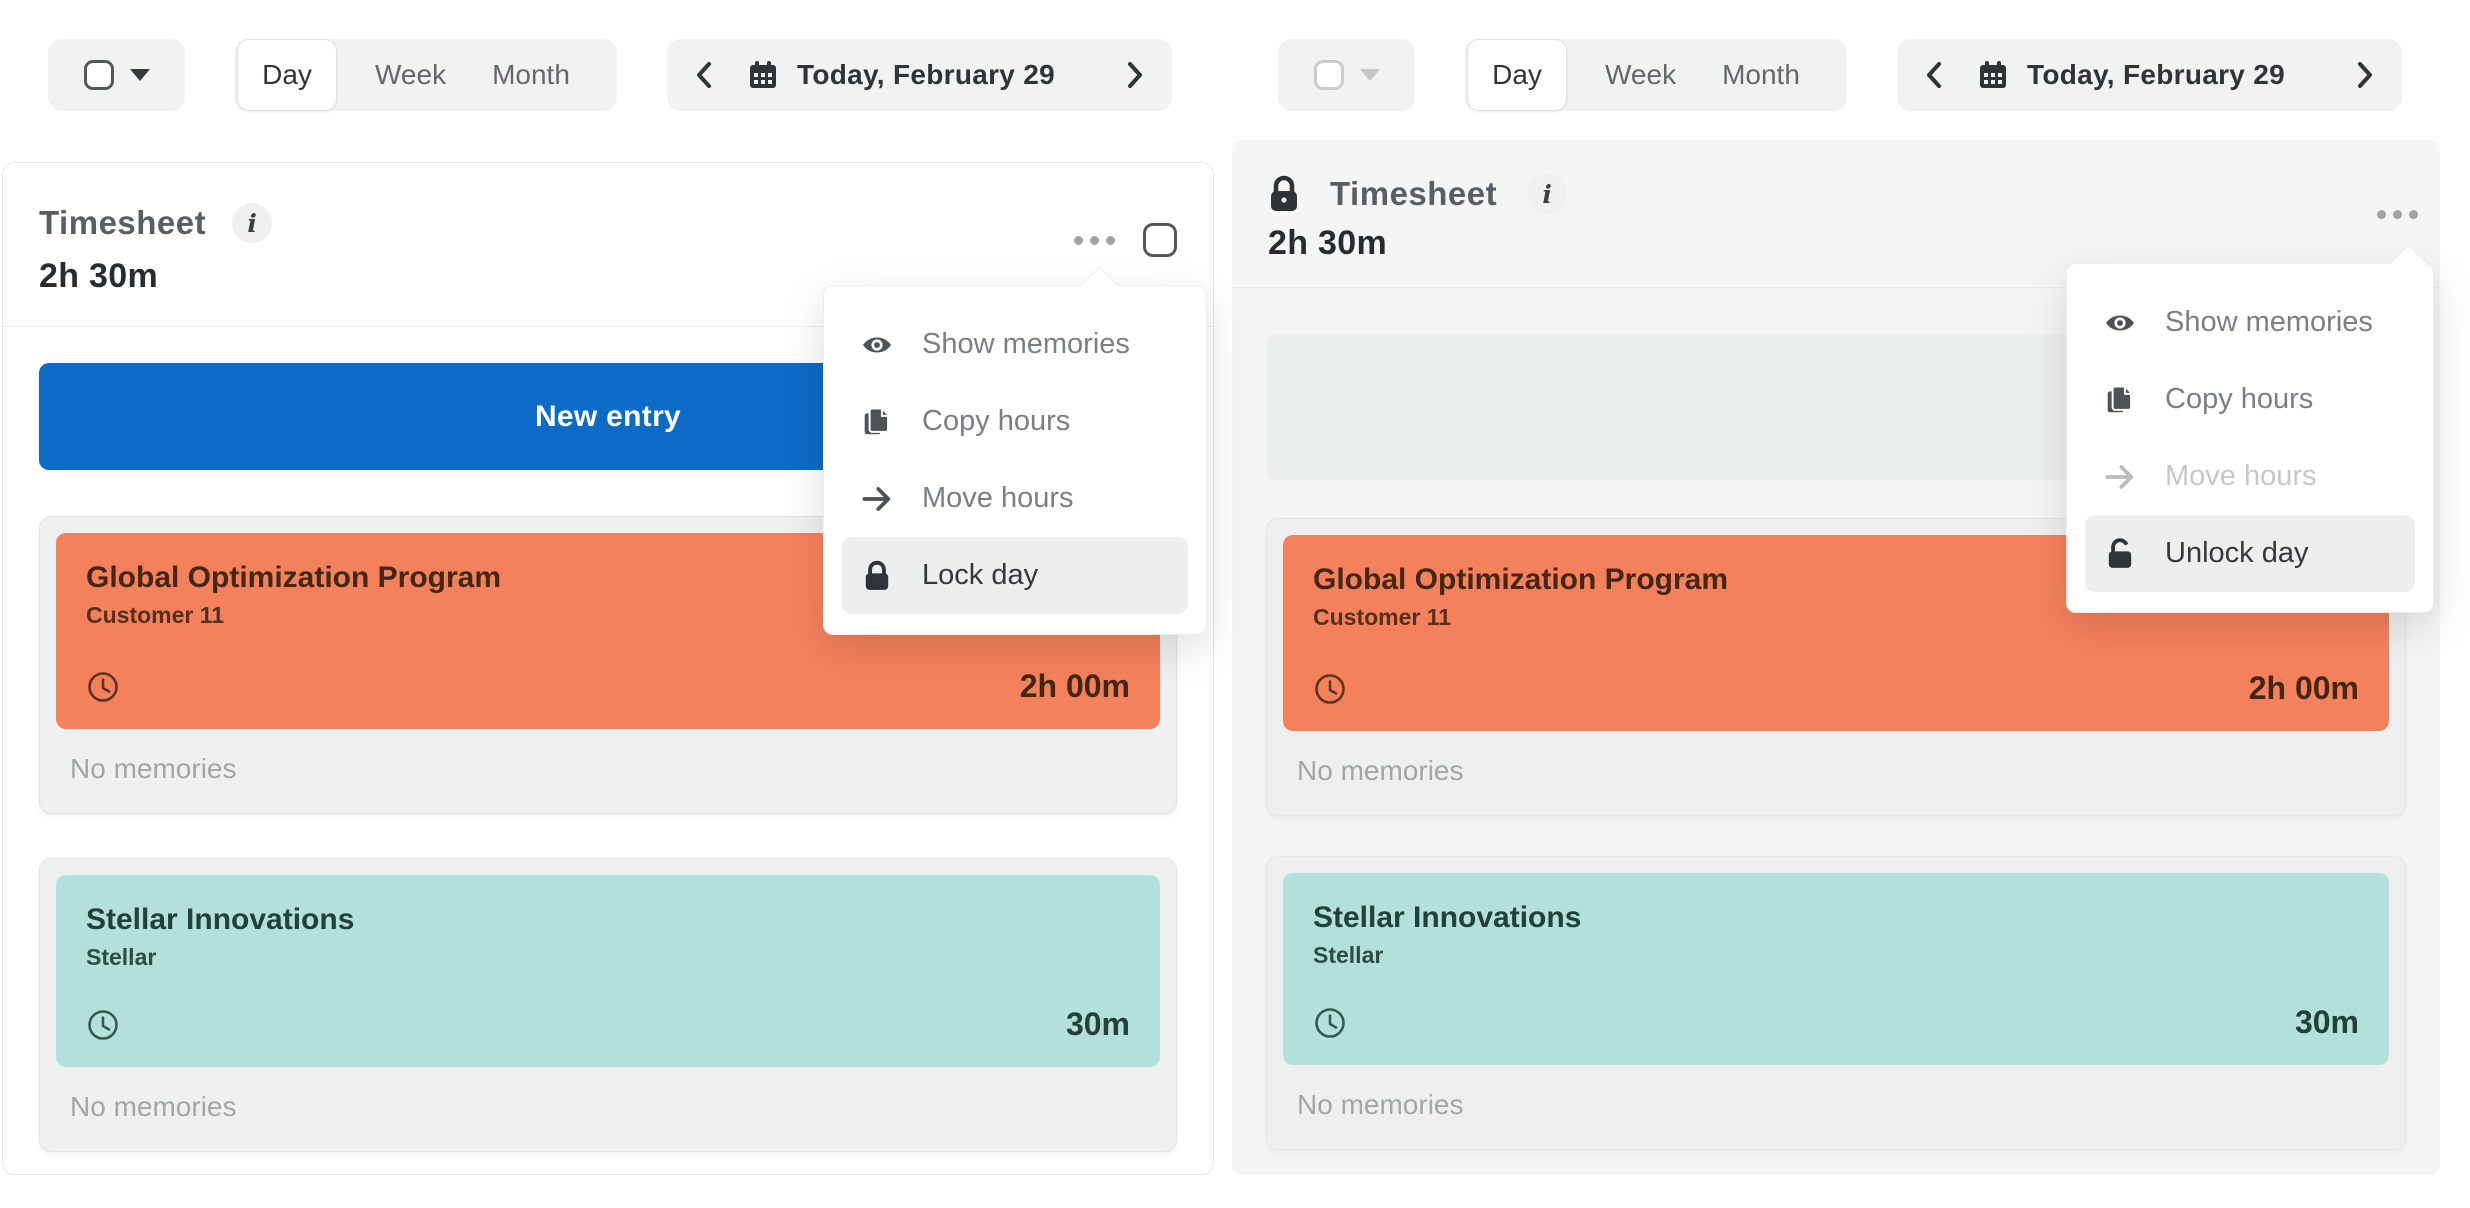  What do you see at coordinates (1284, 194) in the screenshot?
I see `lock-icon` at bounding box center [1284, 194].